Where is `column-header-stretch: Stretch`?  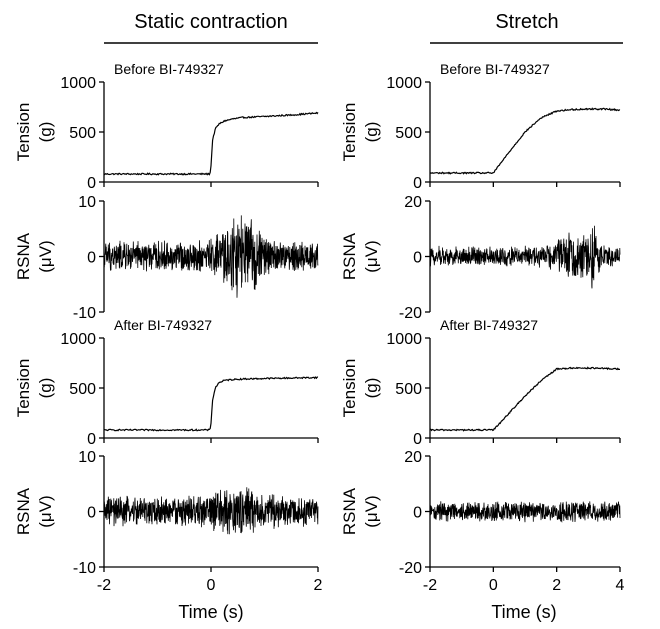
column-header-stretch: Stretch is located at coordinates (526, 27).